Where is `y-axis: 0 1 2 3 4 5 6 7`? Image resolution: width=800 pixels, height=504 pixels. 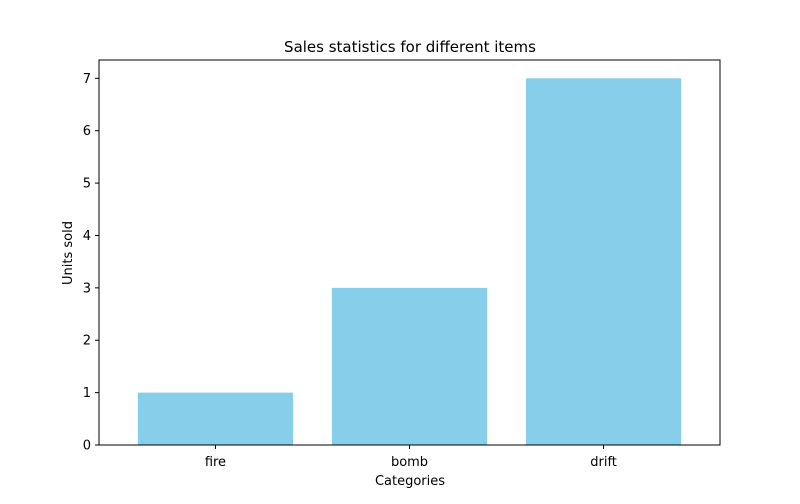 y-axis: 0 1 2 3 4 5 6 7 is located at coordinates (91, 263).